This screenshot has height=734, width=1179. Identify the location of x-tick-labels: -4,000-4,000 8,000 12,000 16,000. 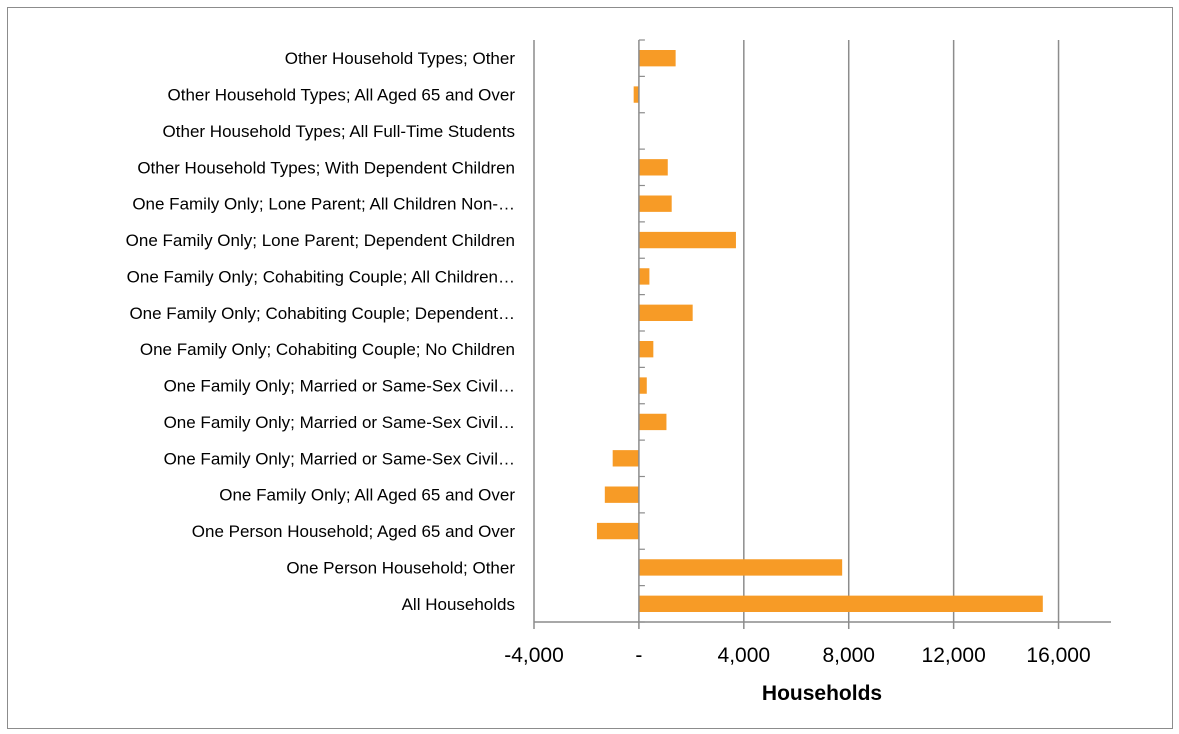
(797, 655).